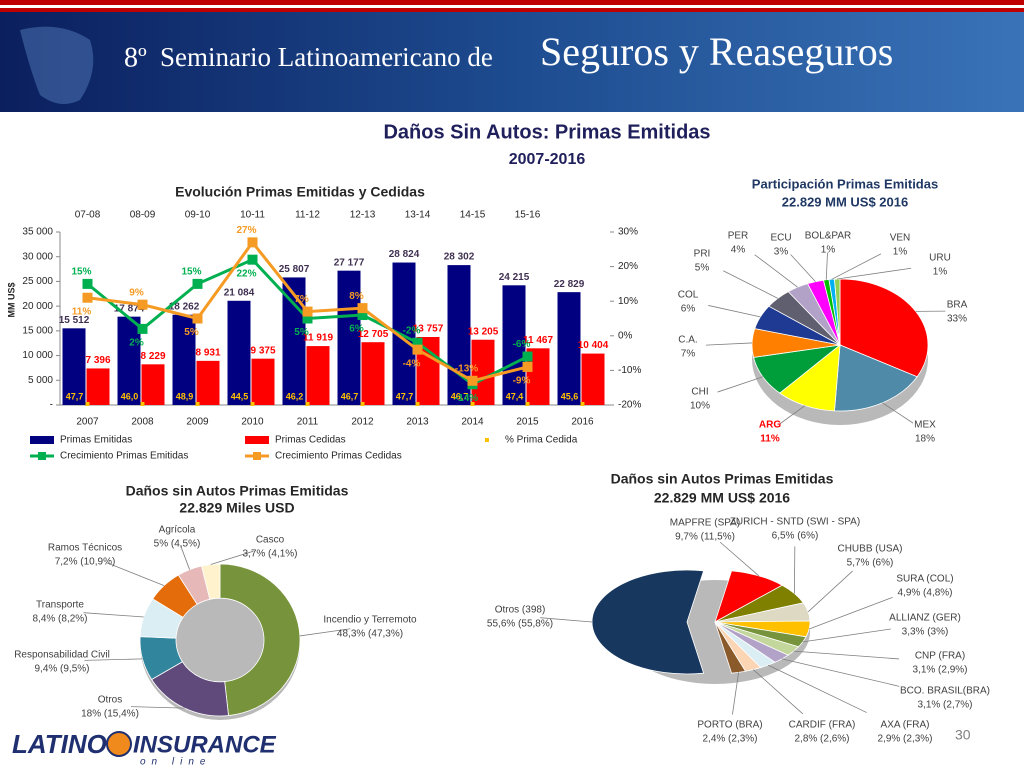 The image size is (1024, 768). What do you see at coordinates (191, 332) in the screenshot?
I see `growth-label: 5%` at bounding box center [191, 332].